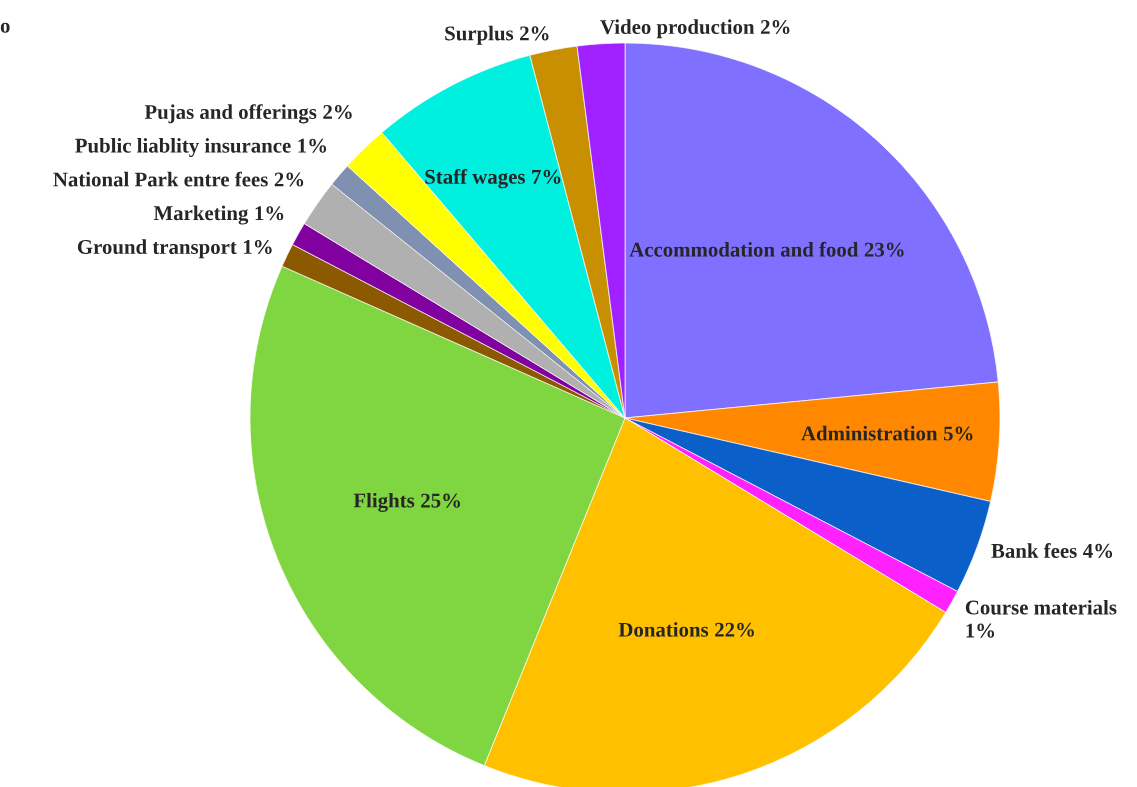 The image size is (1137, 787). I want to click on data-label: 5%, so click(958, 433).